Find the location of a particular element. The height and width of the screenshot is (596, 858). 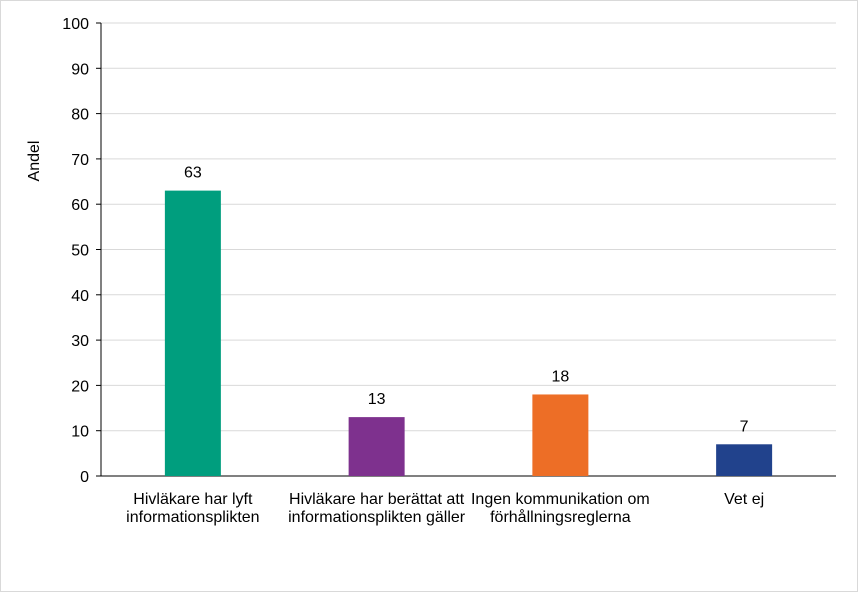

x-category-label: Vet ej is located at coordinates (744, 499).